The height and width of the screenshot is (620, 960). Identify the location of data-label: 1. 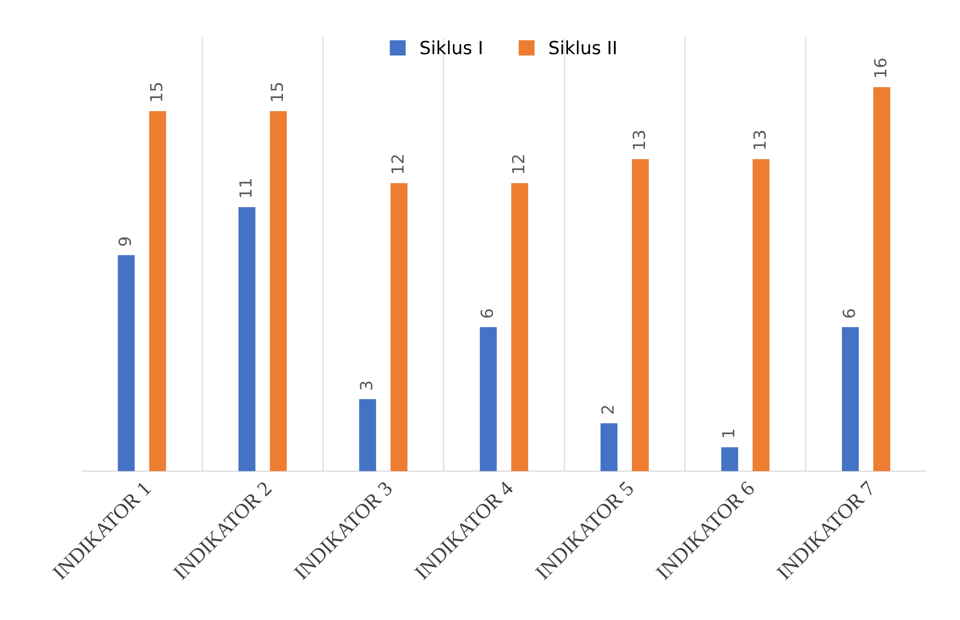
(728, 434).